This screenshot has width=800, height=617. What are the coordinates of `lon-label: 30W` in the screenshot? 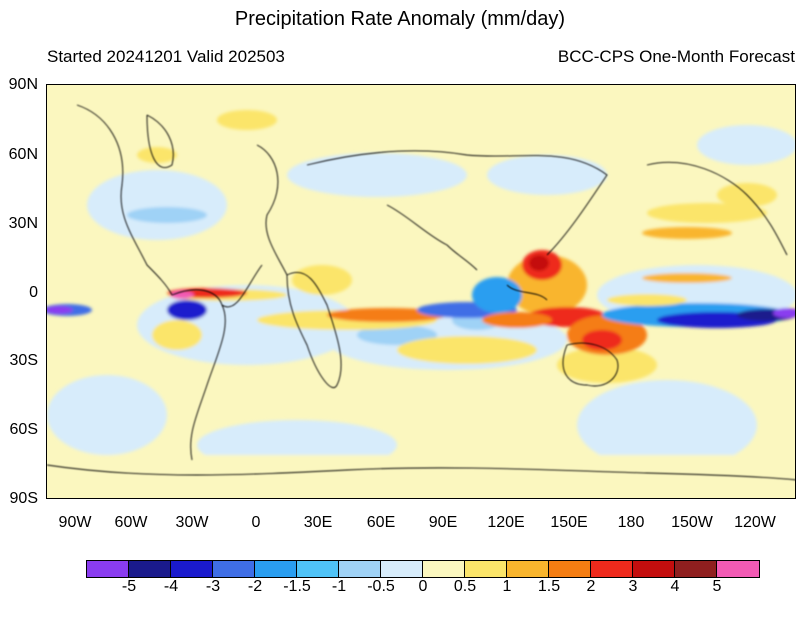 It's located at (192, 522).